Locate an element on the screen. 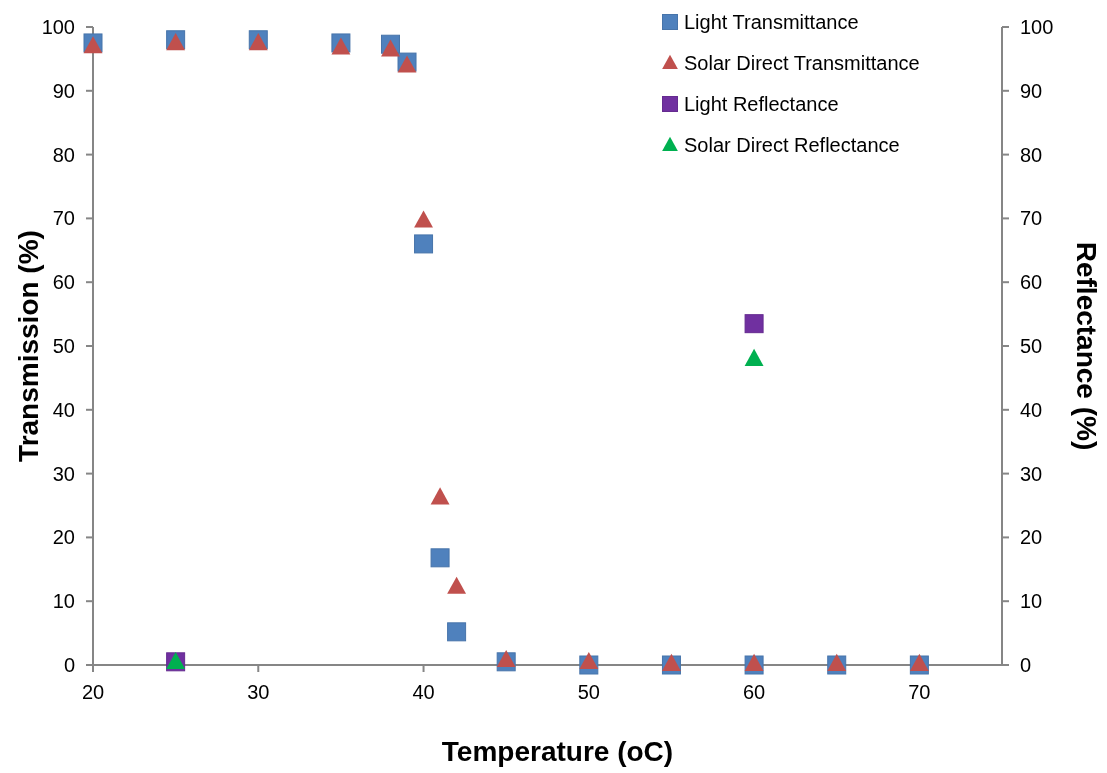 The image size is (1107, 773). y-tick-label: 80 is located at coordinates (63, 154).